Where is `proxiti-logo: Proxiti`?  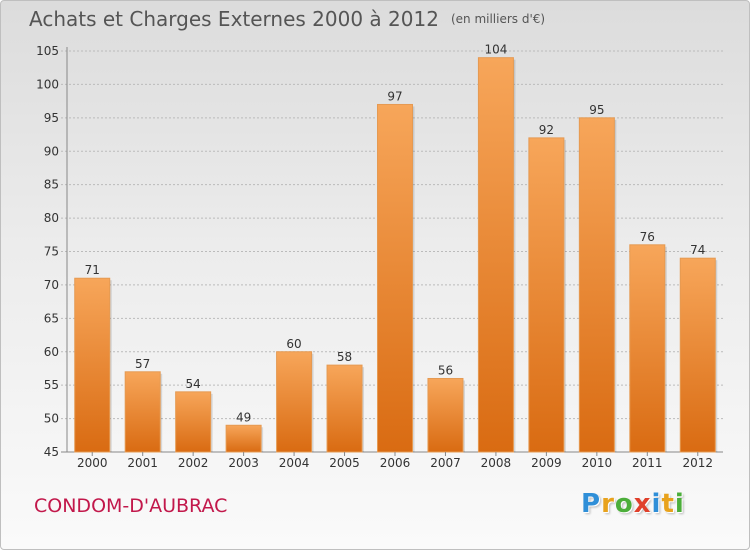
proxiti-logo: Proxiti is located at coordinates (633, 504).